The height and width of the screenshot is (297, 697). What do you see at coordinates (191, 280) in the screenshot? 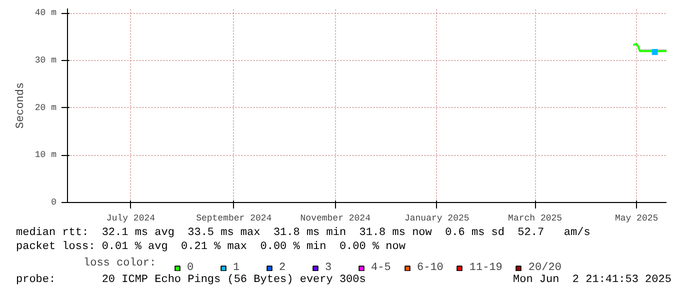
I see `text: probe: 20 ICMP Echo Pings (56 Bytes) every 300s` at bounding box center [191, 280].